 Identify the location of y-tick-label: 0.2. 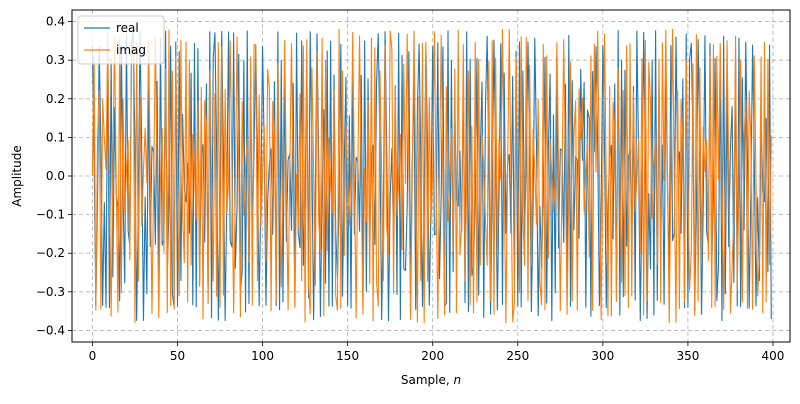
(55, 99).